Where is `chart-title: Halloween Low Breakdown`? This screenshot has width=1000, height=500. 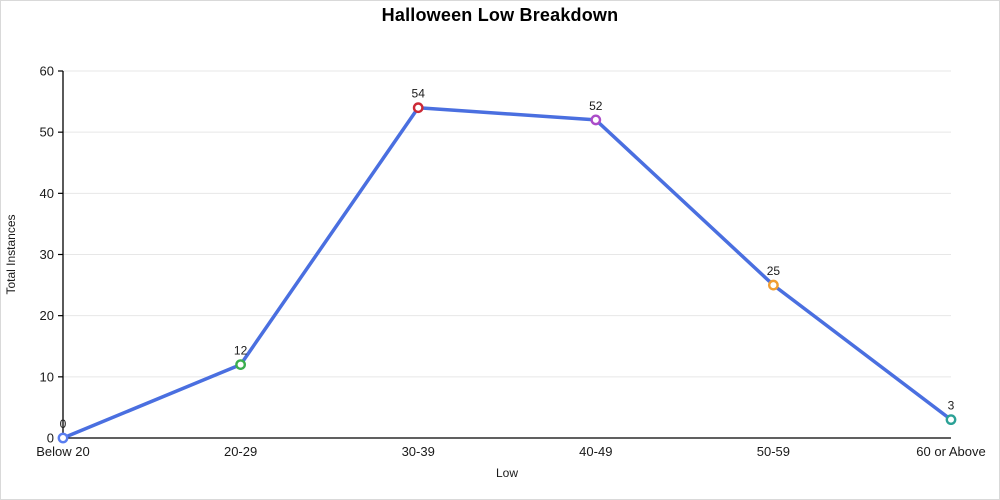 chart-title: Halloween Low Breakdown is located at coordinates (500, 15).